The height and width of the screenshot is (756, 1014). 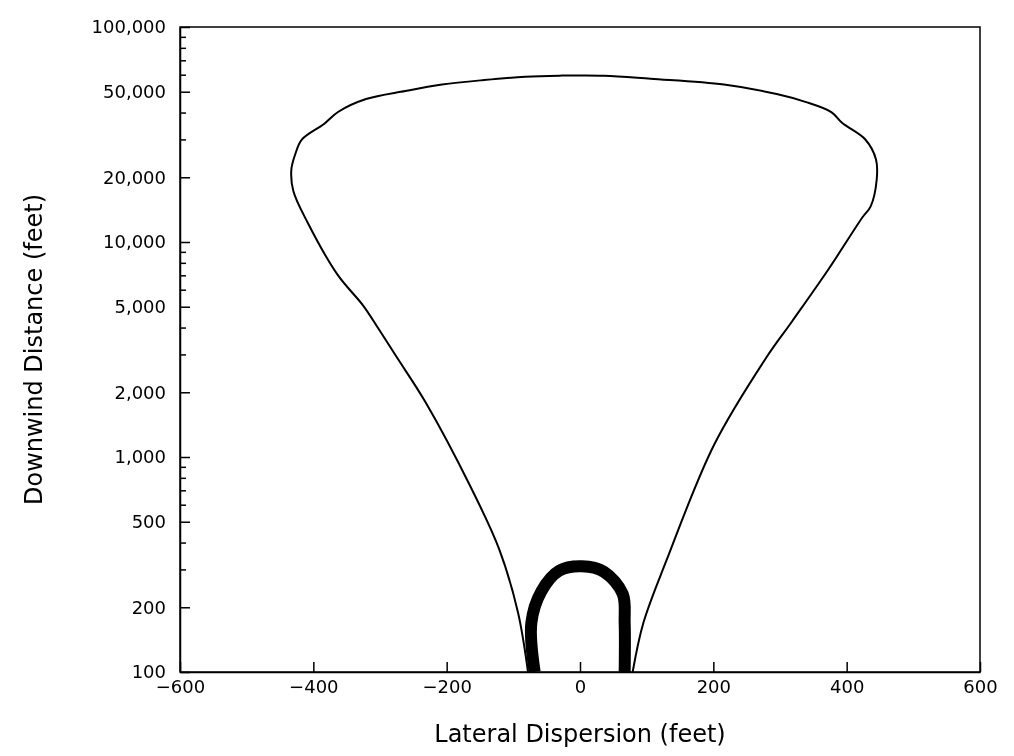 I want to click on x-tick-label: 200, so click(x=714, y=686).